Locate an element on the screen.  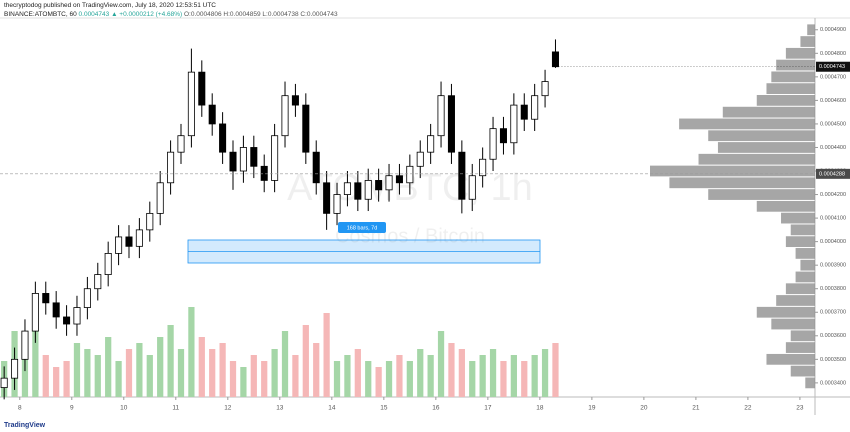
x-tick-label: 11 is located at coordinates (175, 408).